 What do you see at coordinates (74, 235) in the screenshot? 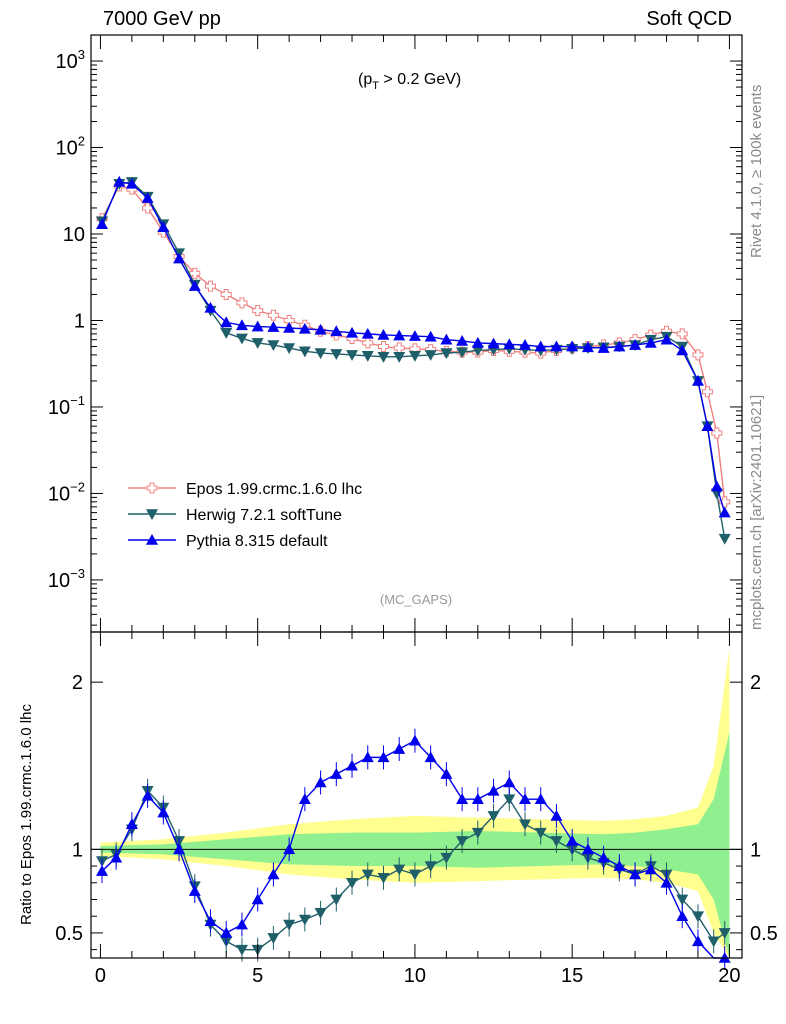
I see `main-y-tick-label: 10` at bounding box center [74, 235].